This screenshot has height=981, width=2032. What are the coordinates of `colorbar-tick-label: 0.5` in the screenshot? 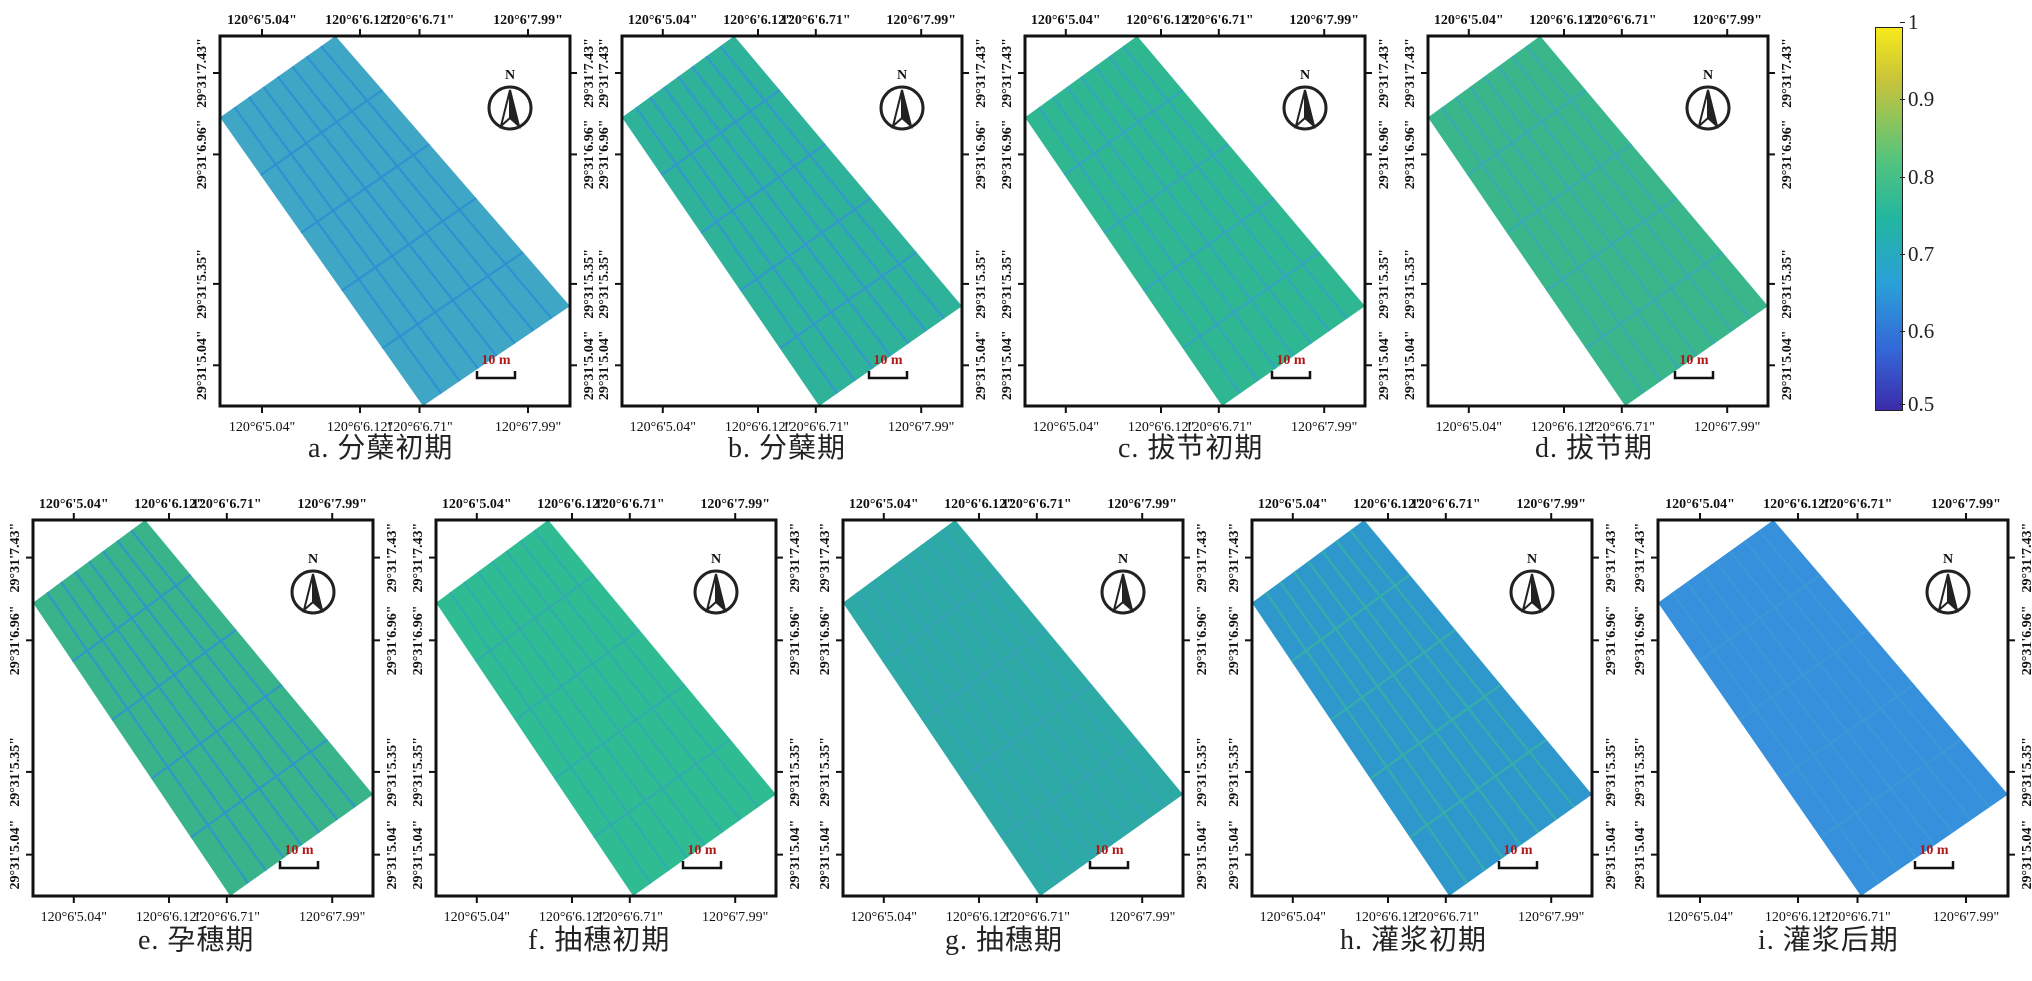 It's located at (1921, 404).